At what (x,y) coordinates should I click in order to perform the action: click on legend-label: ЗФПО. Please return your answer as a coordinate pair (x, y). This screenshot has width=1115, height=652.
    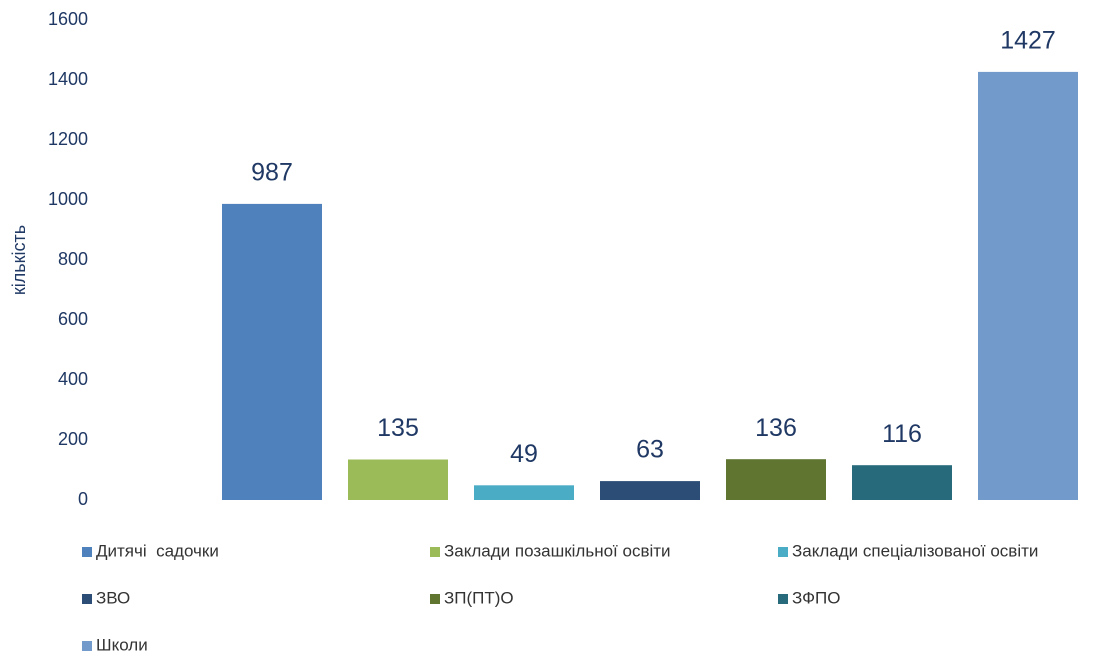
    Looking at the image, I should click on (816, 597).